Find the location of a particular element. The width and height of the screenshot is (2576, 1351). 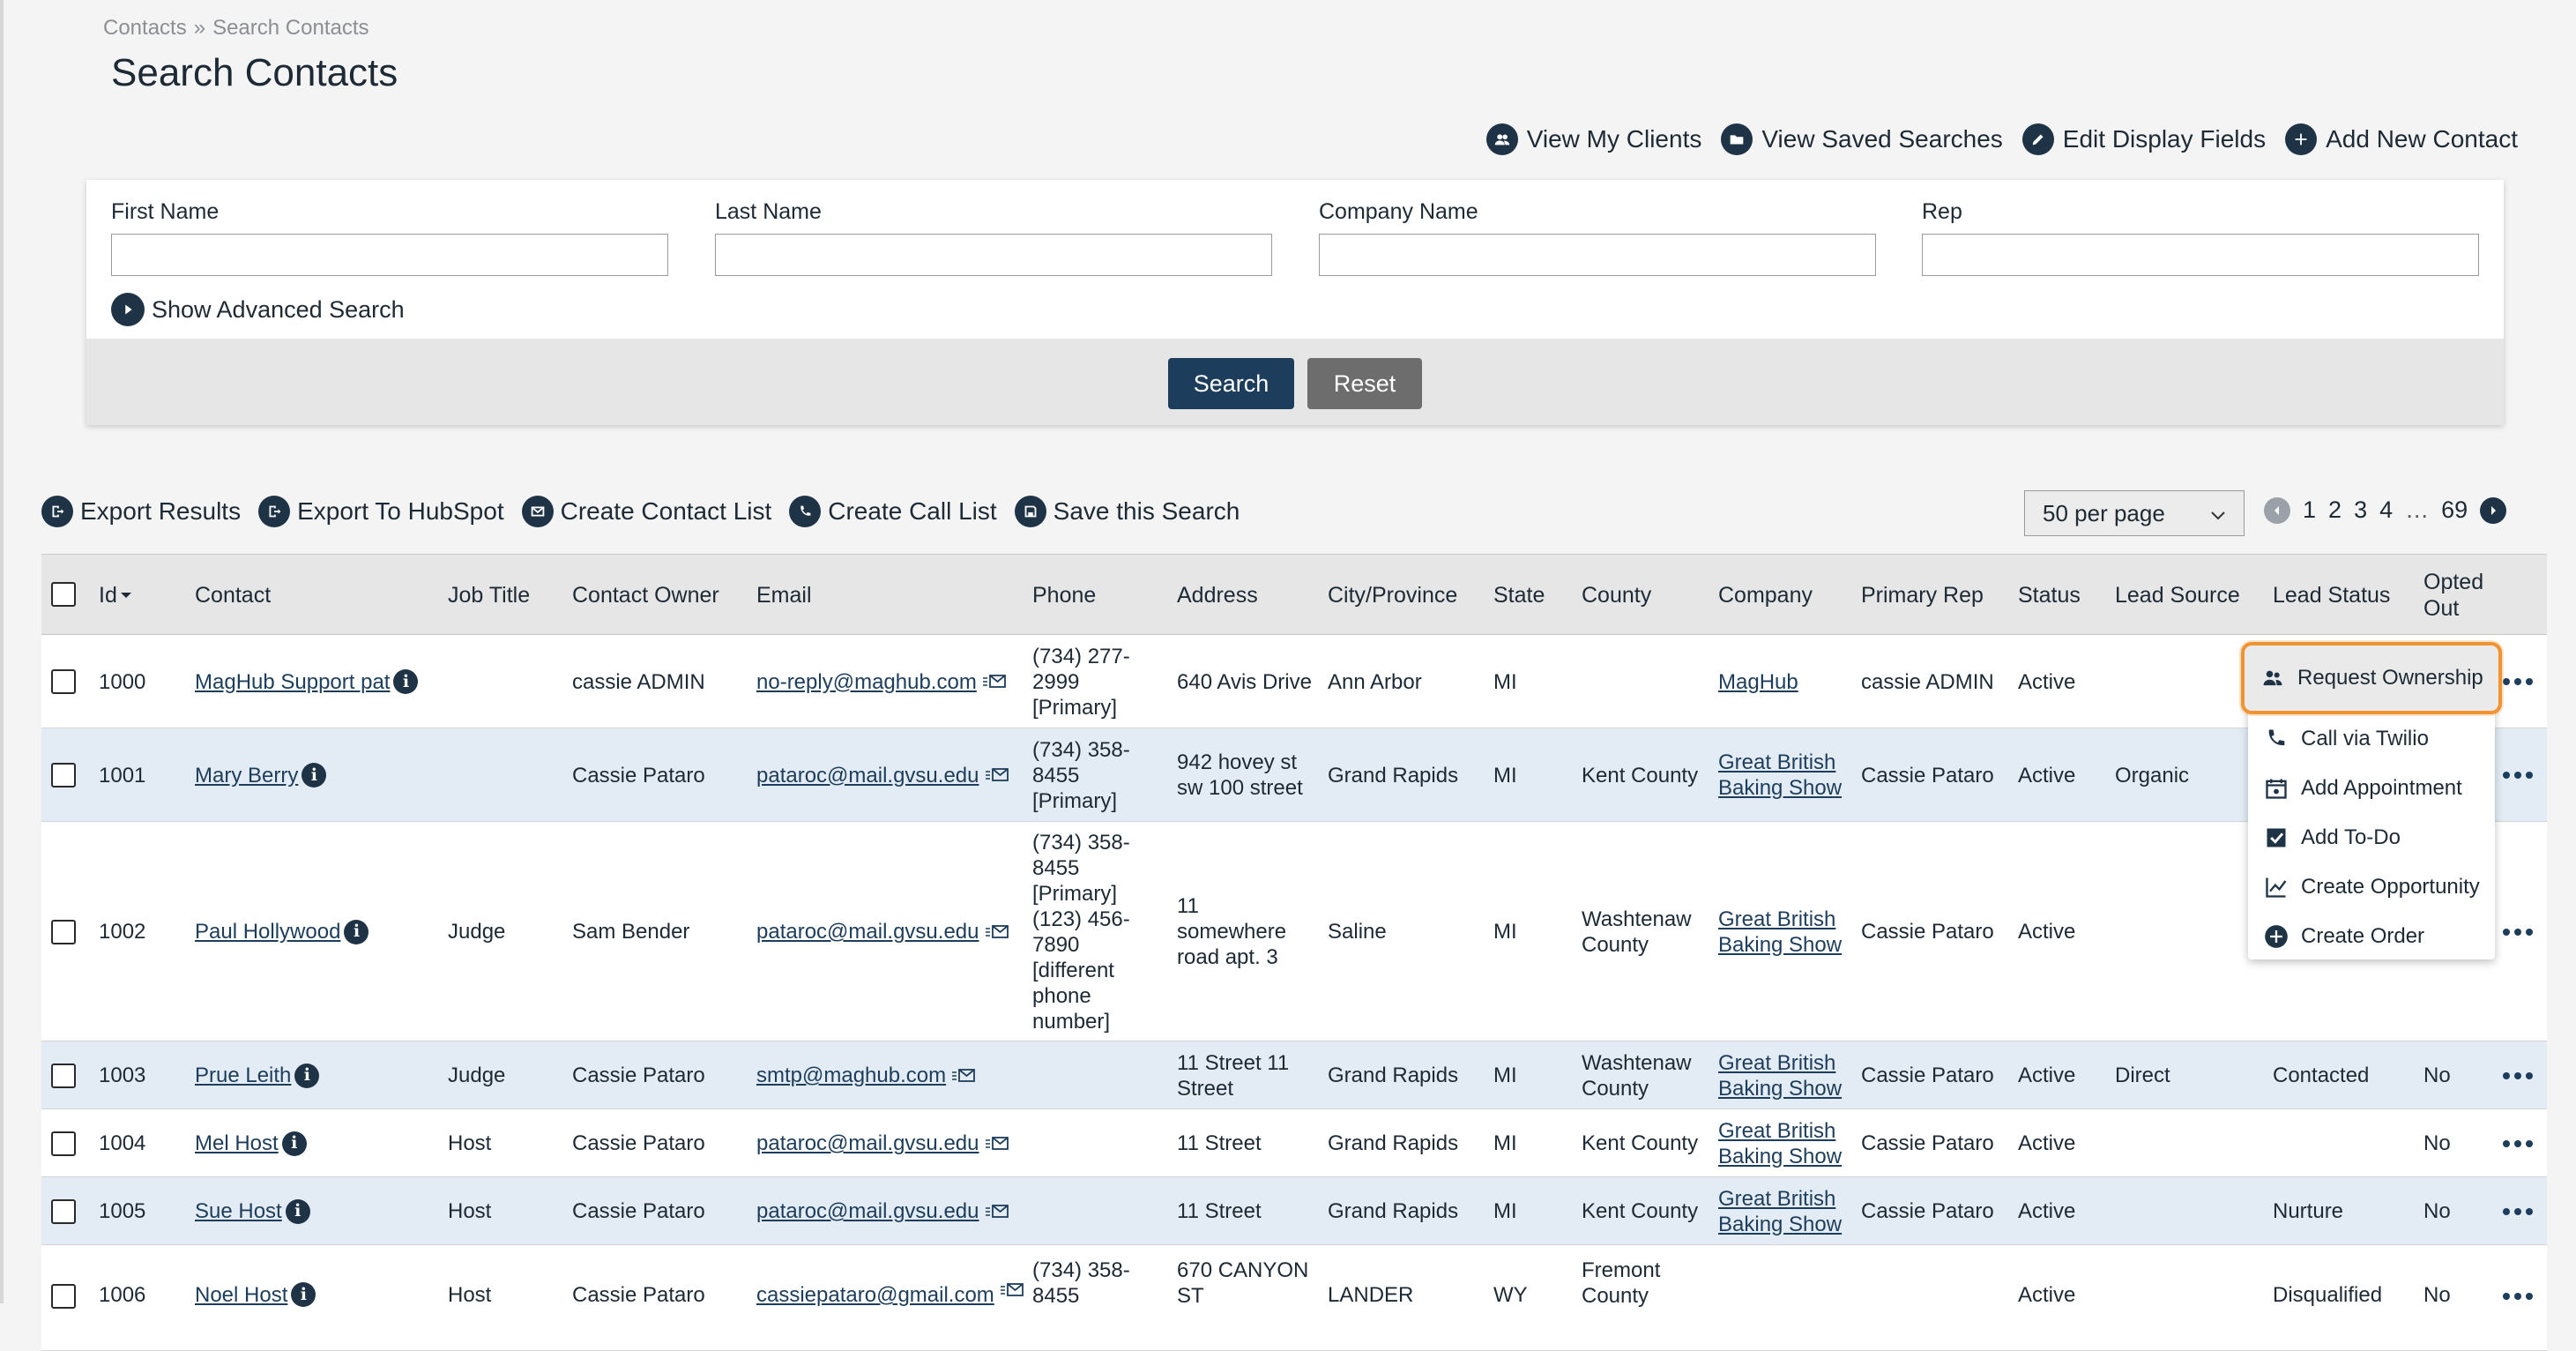

add-todo-menu-item: Add To-Do is located at coordinates (2372, 838).